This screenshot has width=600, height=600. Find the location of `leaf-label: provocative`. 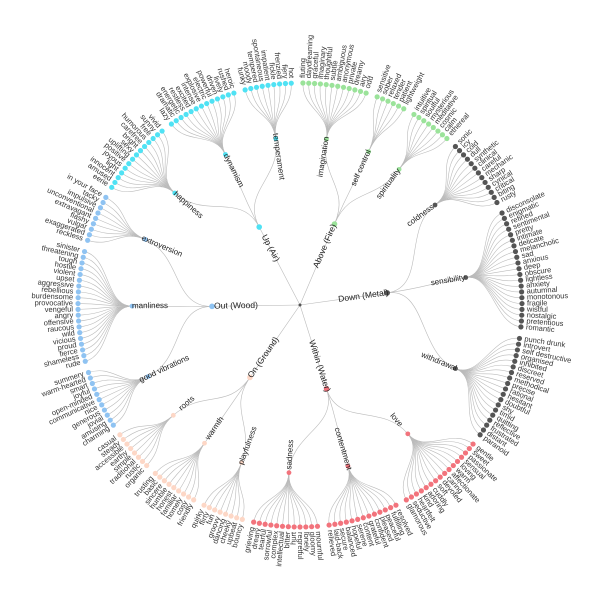

leaf-label: provocative is located at coordinates (54, 302).